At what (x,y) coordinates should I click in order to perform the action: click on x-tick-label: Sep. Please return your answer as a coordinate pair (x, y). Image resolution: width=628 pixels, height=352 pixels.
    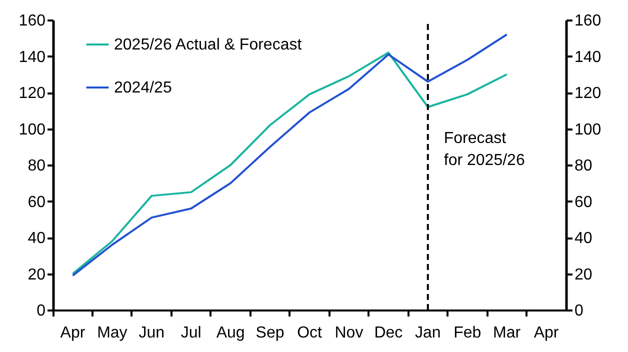
    Looking at the image, I should click on (270, 333).